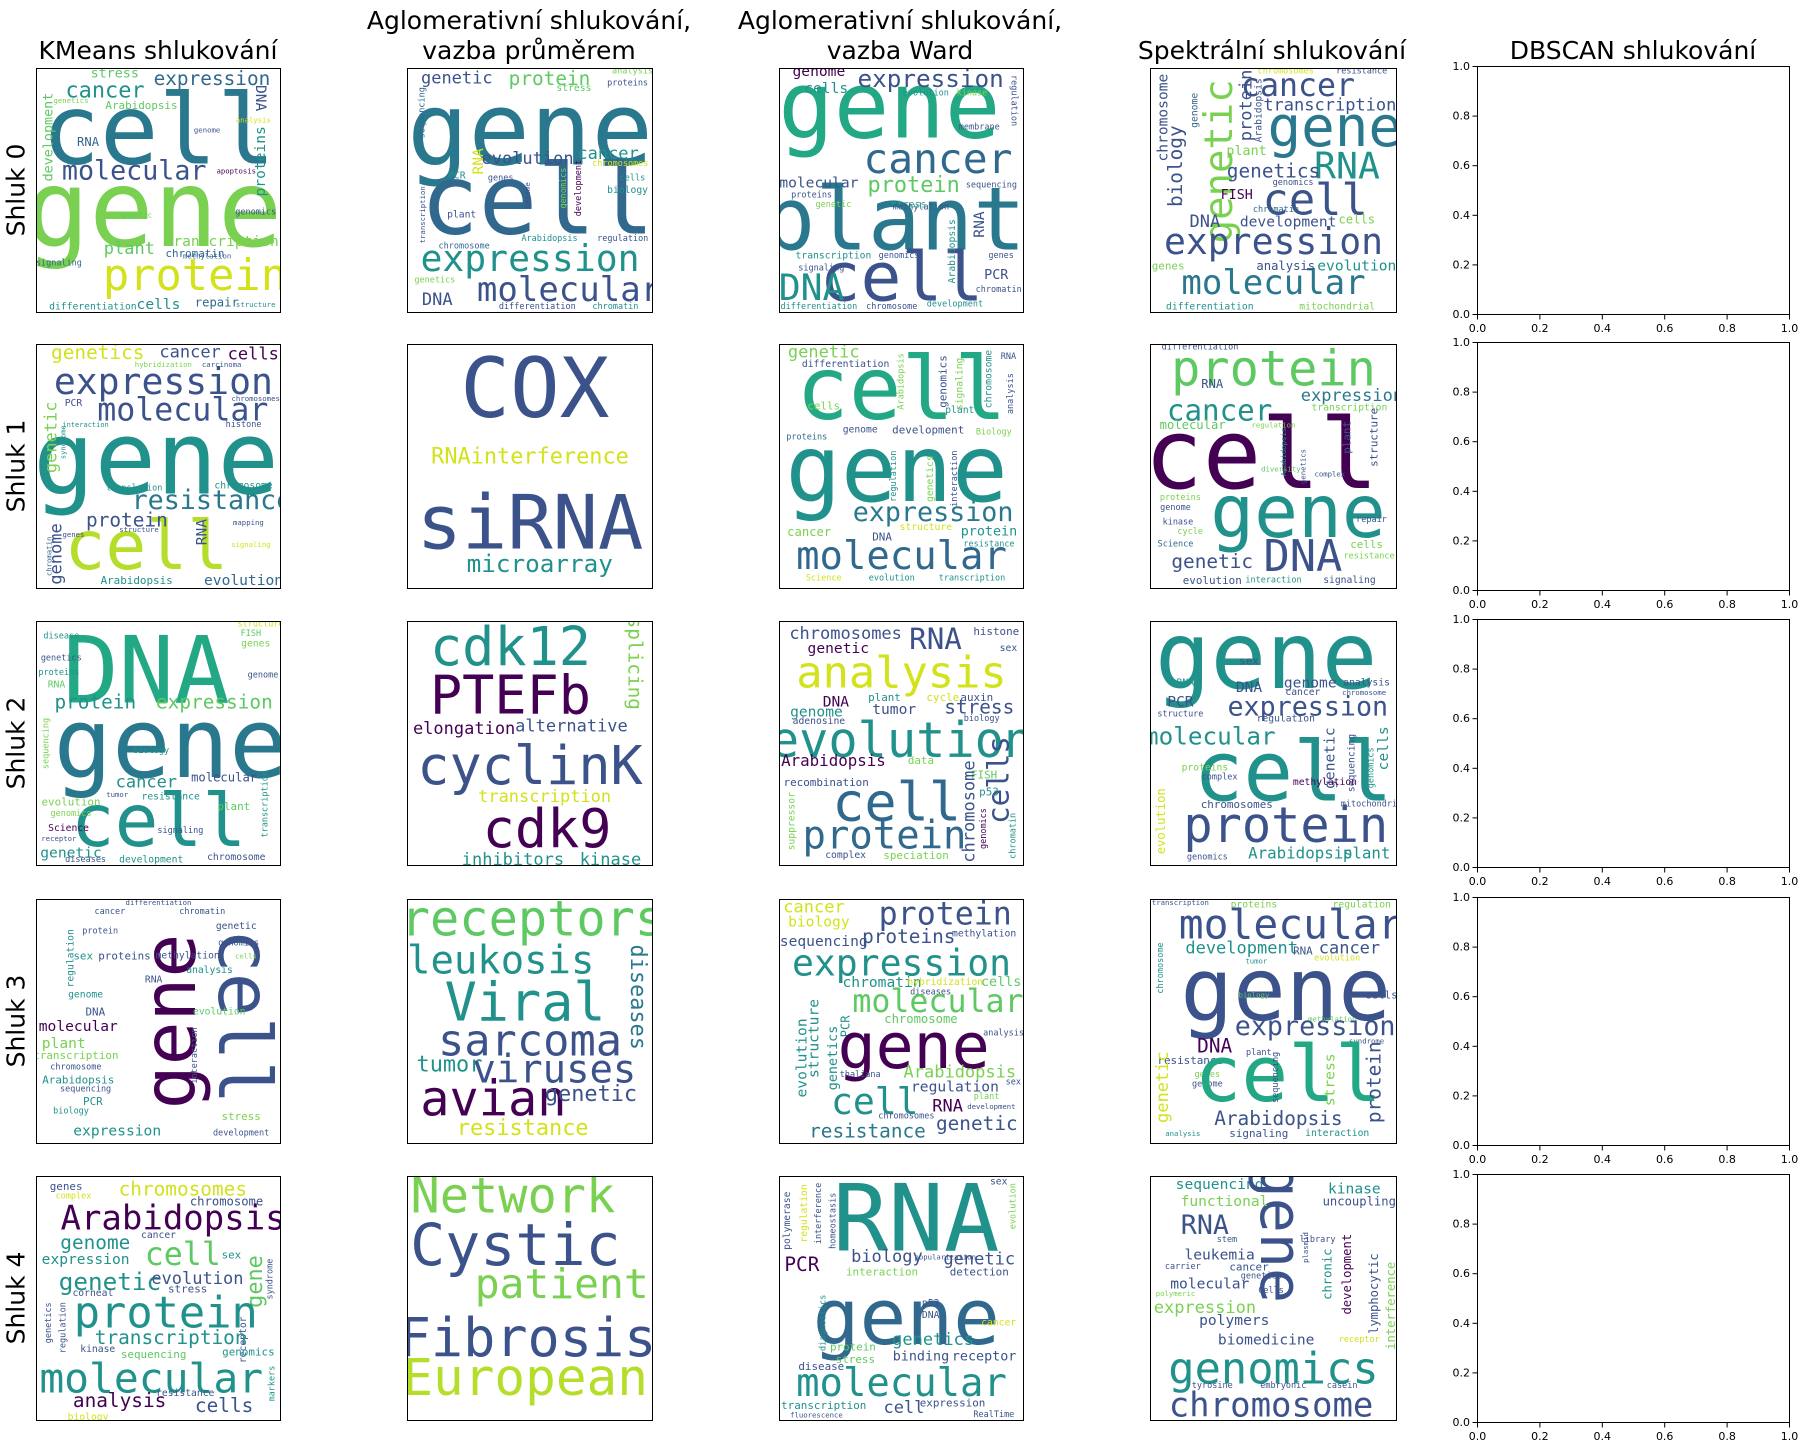 This screenshot has height=1450, width=1800. Describe the element at coordinates (1633, 743) in the screenshot. I see `axes-frame` at that location.